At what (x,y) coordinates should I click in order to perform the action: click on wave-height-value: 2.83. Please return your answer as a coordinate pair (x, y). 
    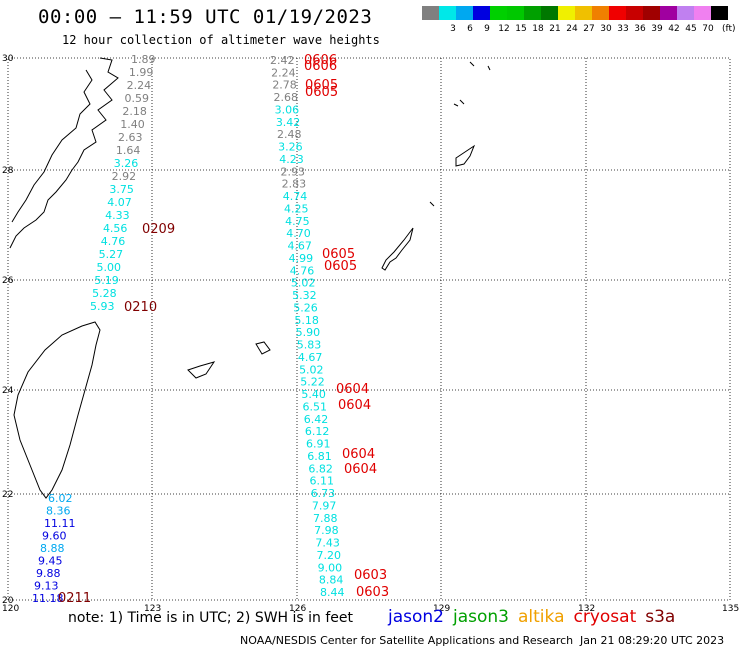
    Looking at the image, I should click on (294, 184).